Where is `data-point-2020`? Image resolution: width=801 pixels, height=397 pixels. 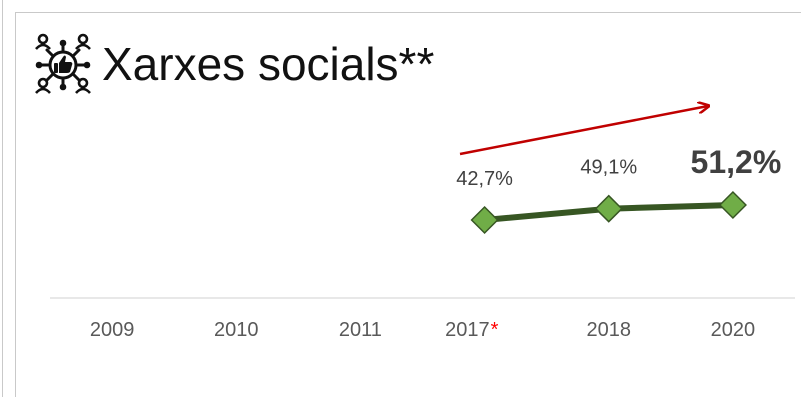
data-point-2020 is located at coordinates (732, 205).